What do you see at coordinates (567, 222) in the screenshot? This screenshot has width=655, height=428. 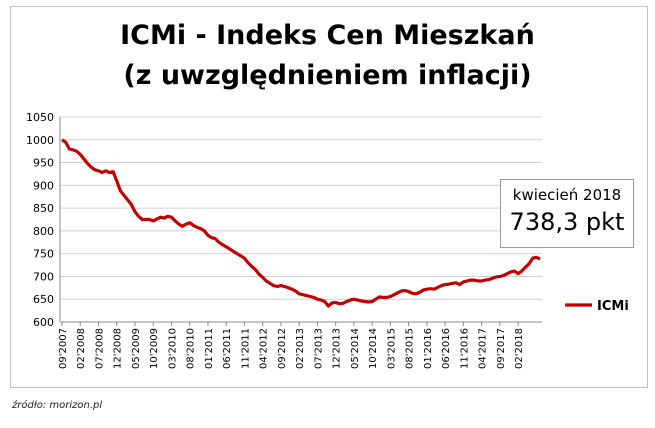 I see `callout-value: 738,3 pkt` at bounding box center [567, 222].